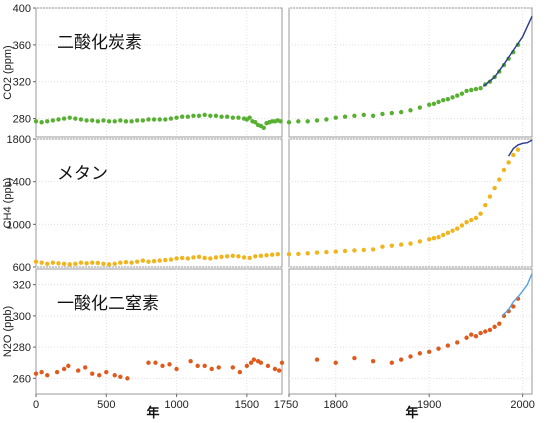 This screenshot has width=546, height=423. What do you see at coordinates (8, 203) in the screenshot?
I see `y-axis-label: CH4 (ppb)` at bounding box center [8, 203].